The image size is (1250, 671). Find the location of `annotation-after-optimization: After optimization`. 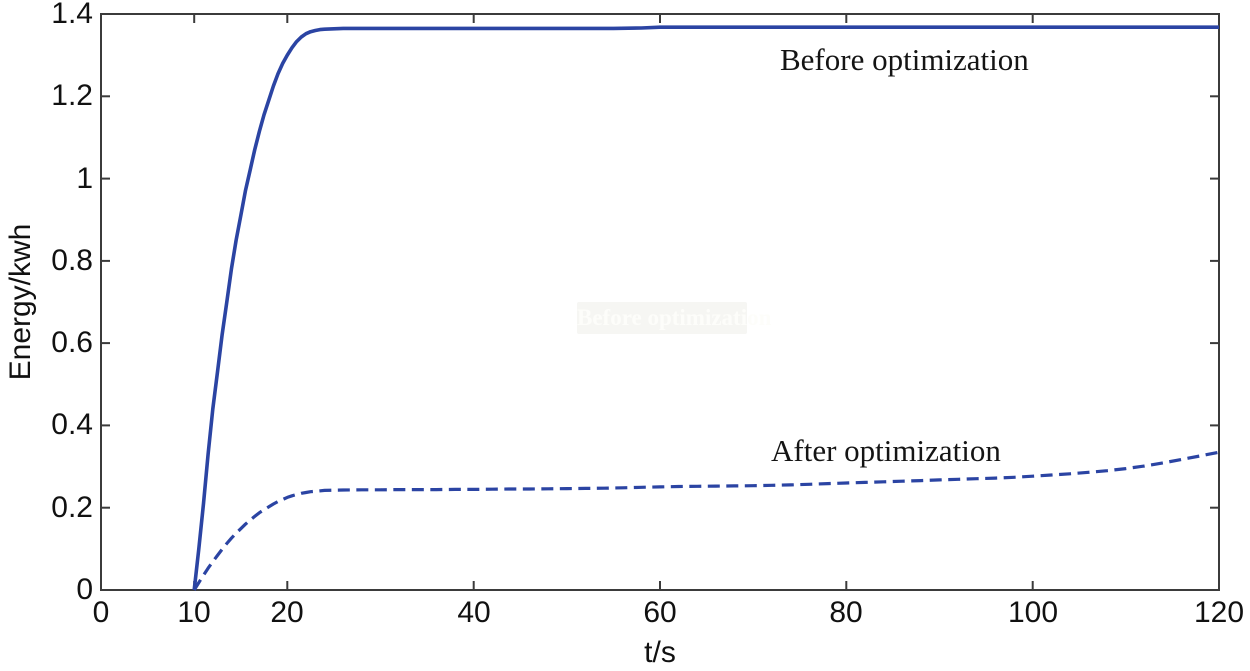

annotation-after-optimization: After optimization is located at coordinates (886, 450).